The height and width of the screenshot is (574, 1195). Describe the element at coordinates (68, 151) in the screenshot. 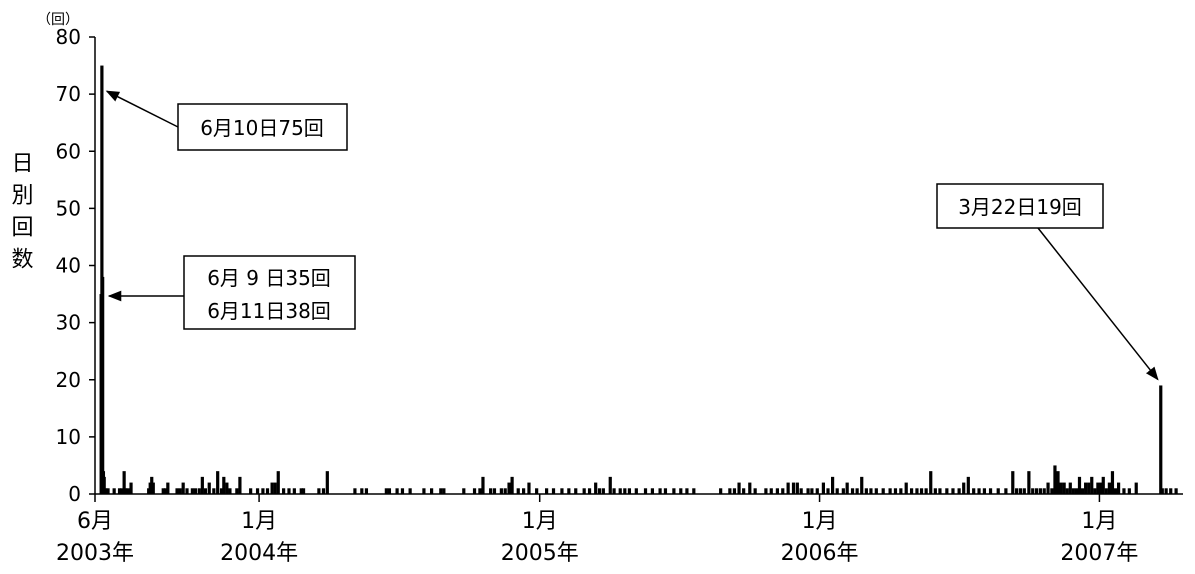

I see `y-tick-label: 60` at that location.